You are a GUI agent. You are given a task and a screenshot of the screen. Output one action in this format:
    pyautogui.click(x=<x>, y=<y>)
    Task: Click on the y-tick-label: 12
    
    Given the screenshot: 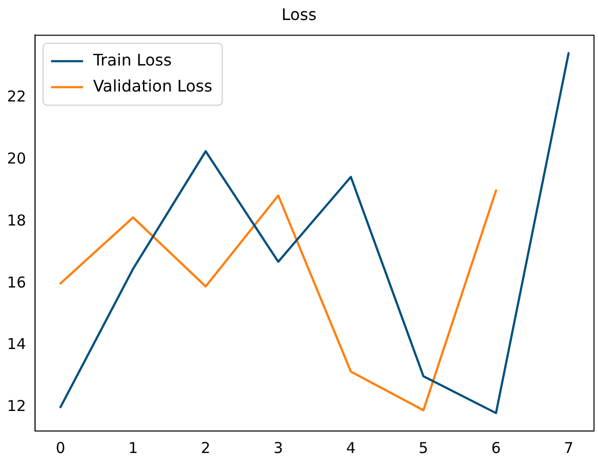 What is the action you would take?
    pyautogui.click(x=16, y=406)
    